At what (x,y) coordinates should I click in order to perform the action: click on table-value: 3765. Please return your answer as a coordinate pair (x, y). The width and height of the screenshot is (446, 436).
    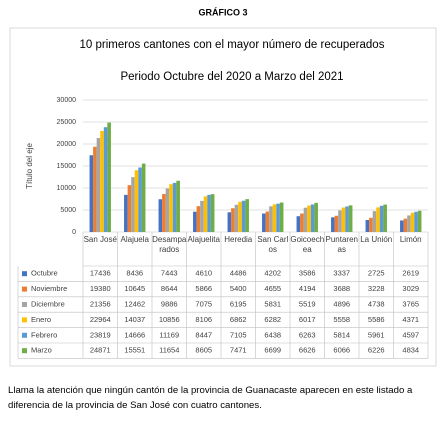
    Looking at the image, I should click on (410, 303).